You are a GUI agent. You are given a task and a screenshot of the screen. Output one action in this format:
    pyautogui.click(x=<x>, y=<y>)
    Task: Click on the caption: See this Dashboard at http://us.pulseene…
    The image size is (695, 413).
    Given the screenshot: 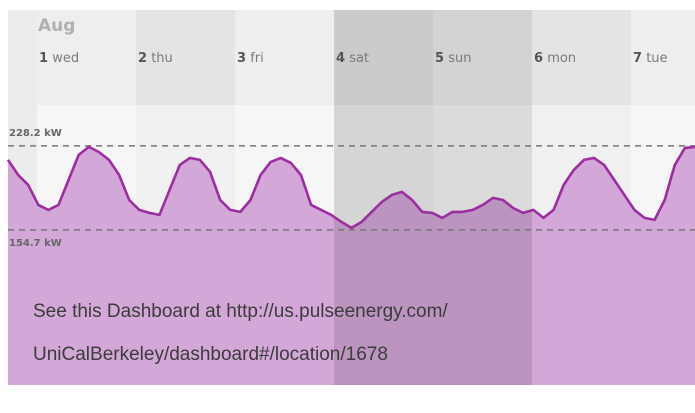 What is the action you would take?
    pyautogui.click(x=240, y=311)
    